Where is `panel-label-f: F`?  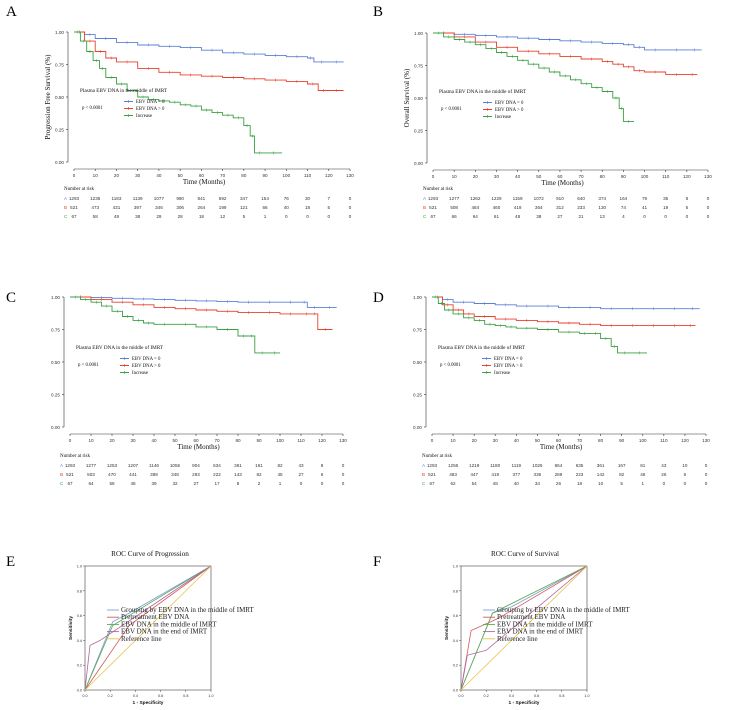 panel-label-f: F is located at coordinates (377, 562).